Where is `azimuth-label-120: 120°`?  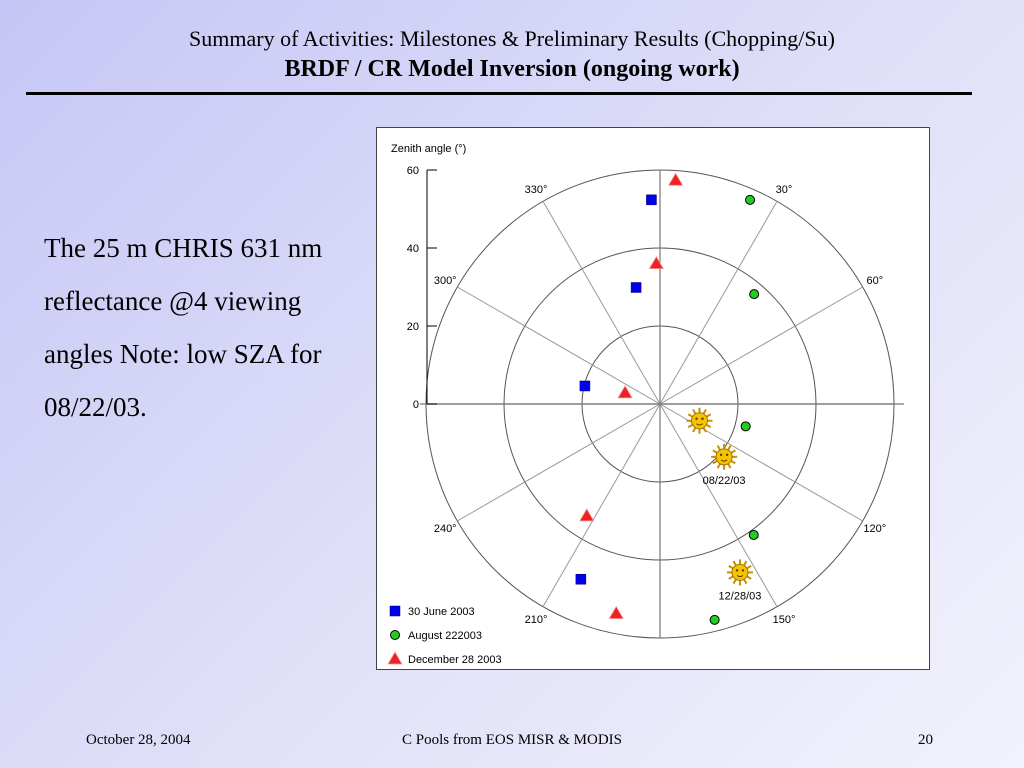 azimuth-label-120: 120° is located at coordinates (874, 529).